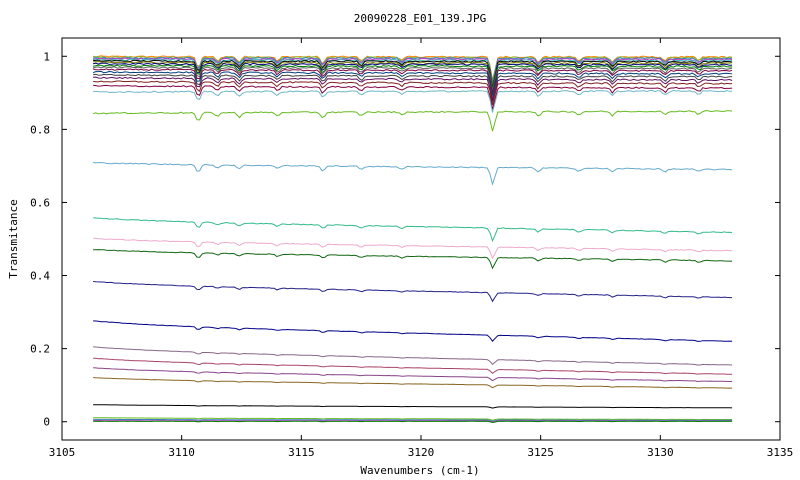 This screenshot has width=800, height=480. Describe the element at coordinates (780, 452) in the screenshot. I see `x-tick-label: 3135` at that location.